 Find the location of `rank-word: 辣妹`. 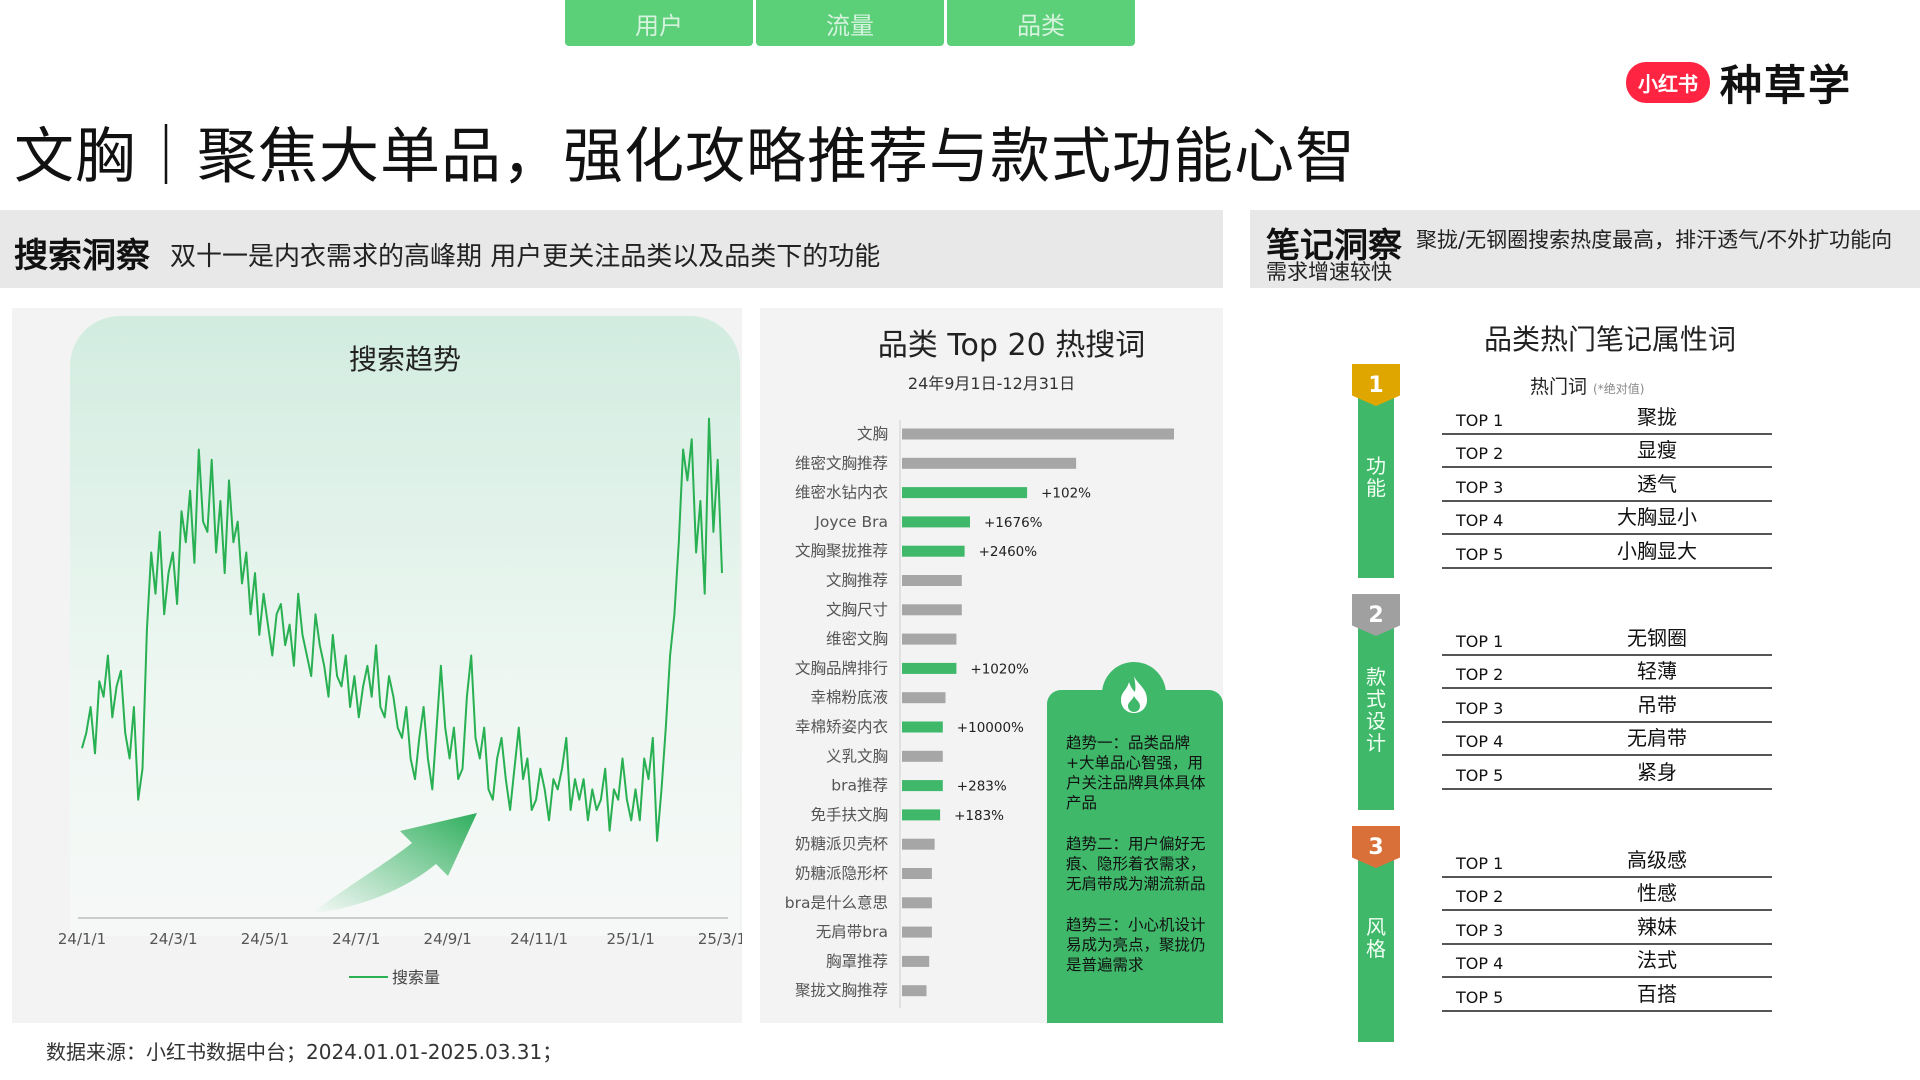

rank-word: 辣妹 is located at coordinates (1657, 926).